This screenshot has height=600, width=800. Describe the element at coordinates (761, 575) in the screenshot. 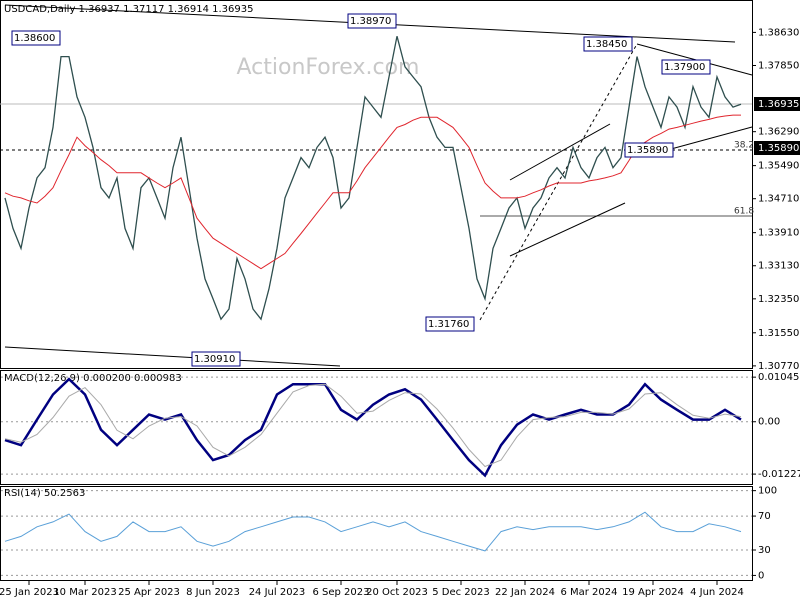

I see `y-tick-label: 0` at that location.